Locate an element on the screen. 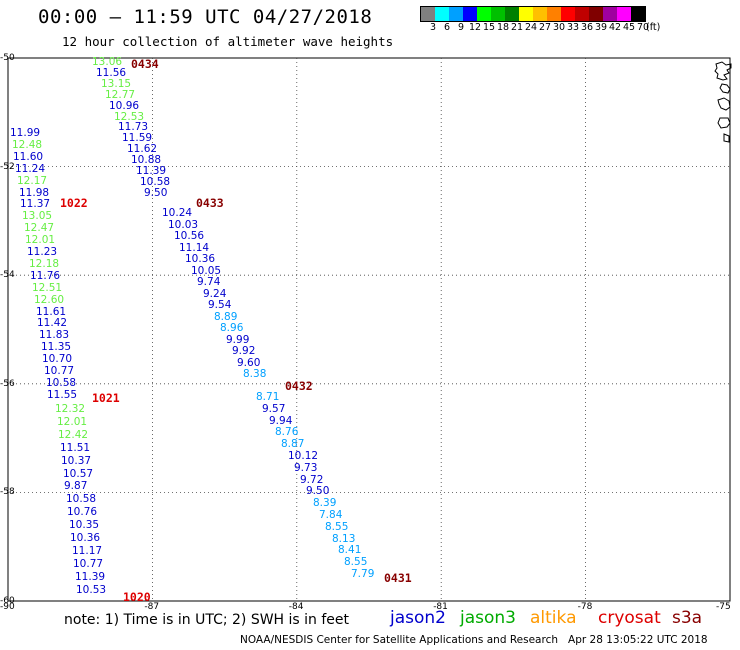  pass-time-label: 0431 is located at coordinates (398, 578).